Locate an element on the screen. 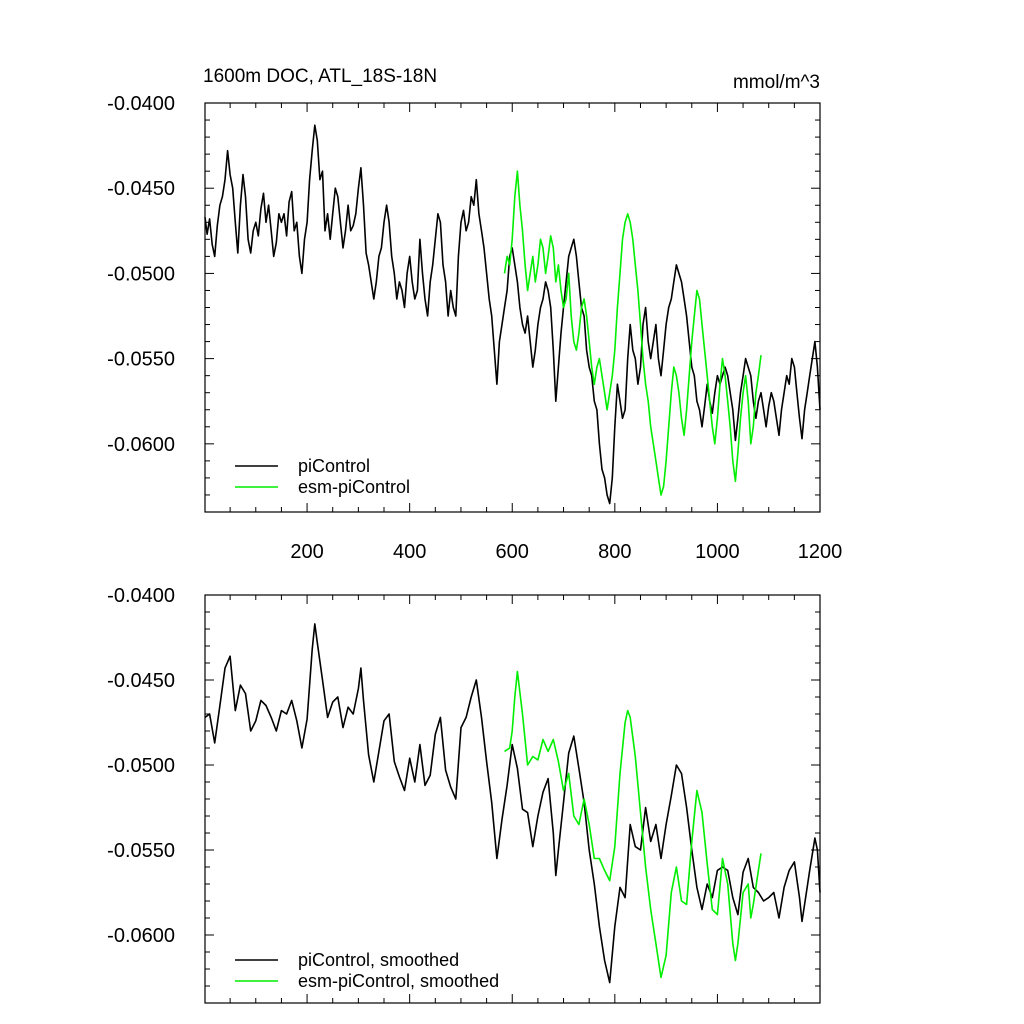 Image resolution: width=1024 pixels, height=1024 pixels. legend-label: esm-piControl, smoothed is located at coordinates (398, 981).